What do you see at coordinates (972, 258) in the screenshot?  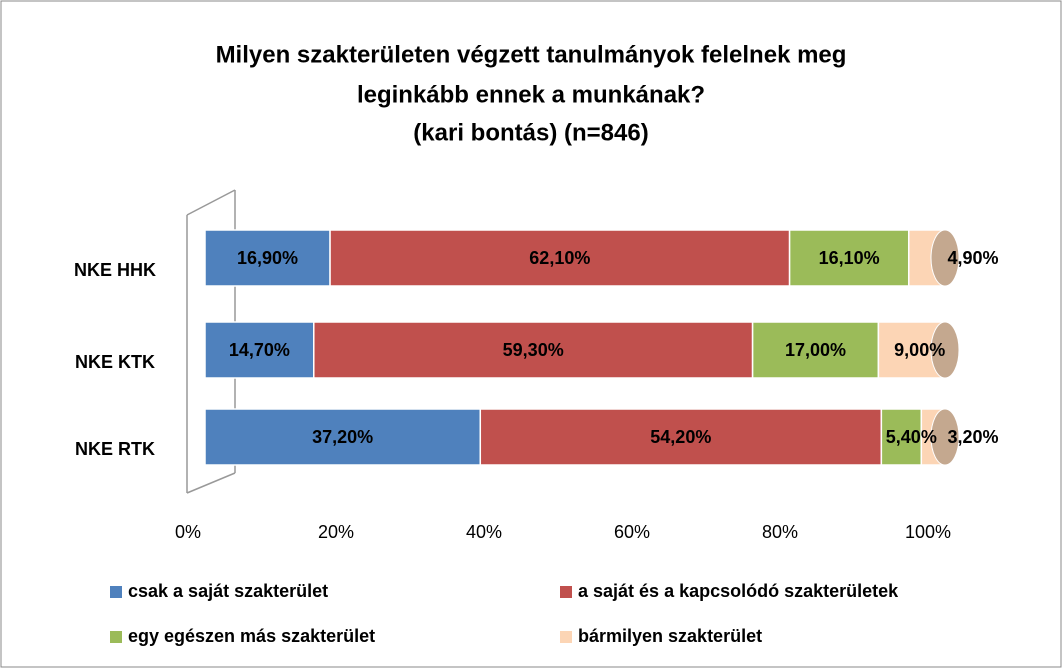 I see `value-label: 4,90%` at bounding box center [972, 258].